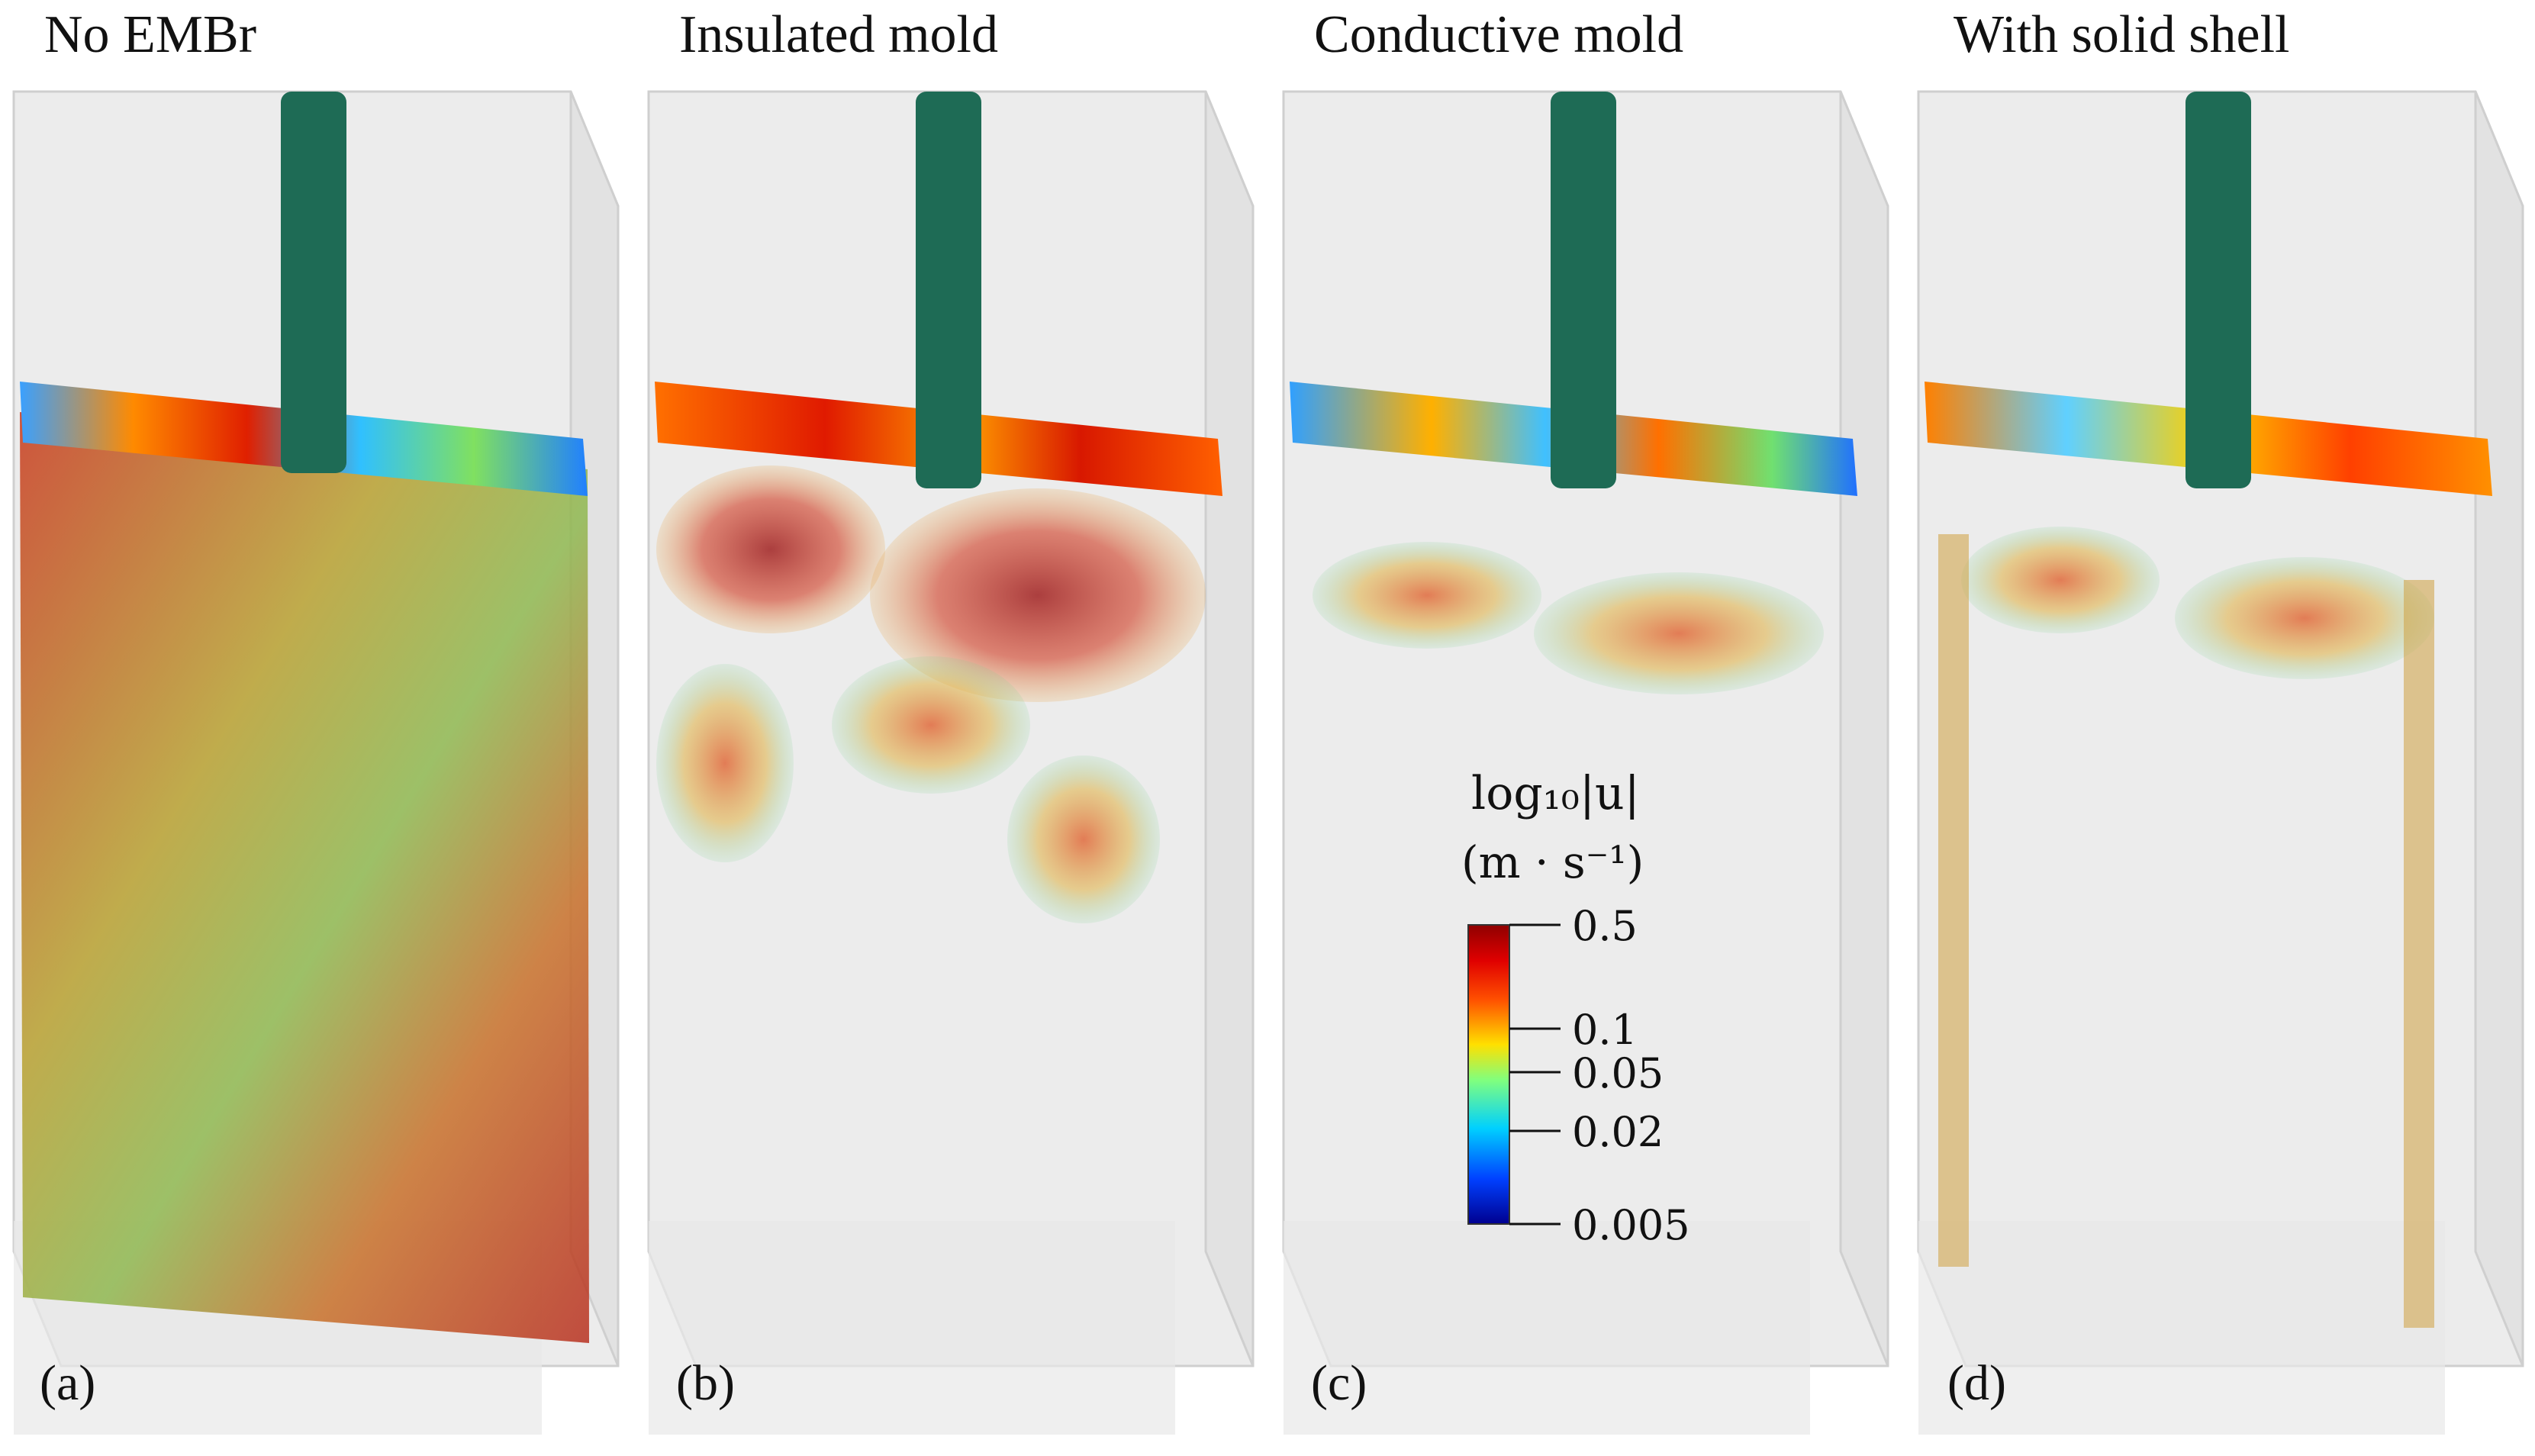  What do you see at coordinates (1552, 862) in the screenshot?
I see `colorbar-unit: (m · s⁻¹)` at bounding box center [1552, 862].